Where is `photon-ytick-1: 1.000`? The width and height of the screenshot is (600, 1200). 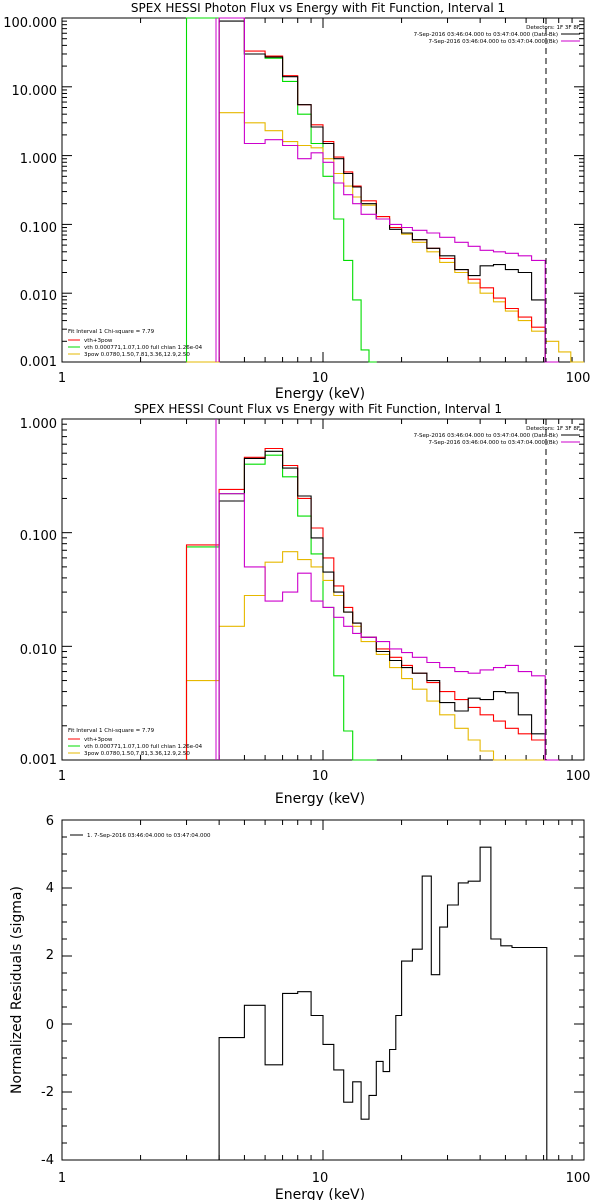
photon-ytick-1: 1.000 is located at coordinates (38, 159).